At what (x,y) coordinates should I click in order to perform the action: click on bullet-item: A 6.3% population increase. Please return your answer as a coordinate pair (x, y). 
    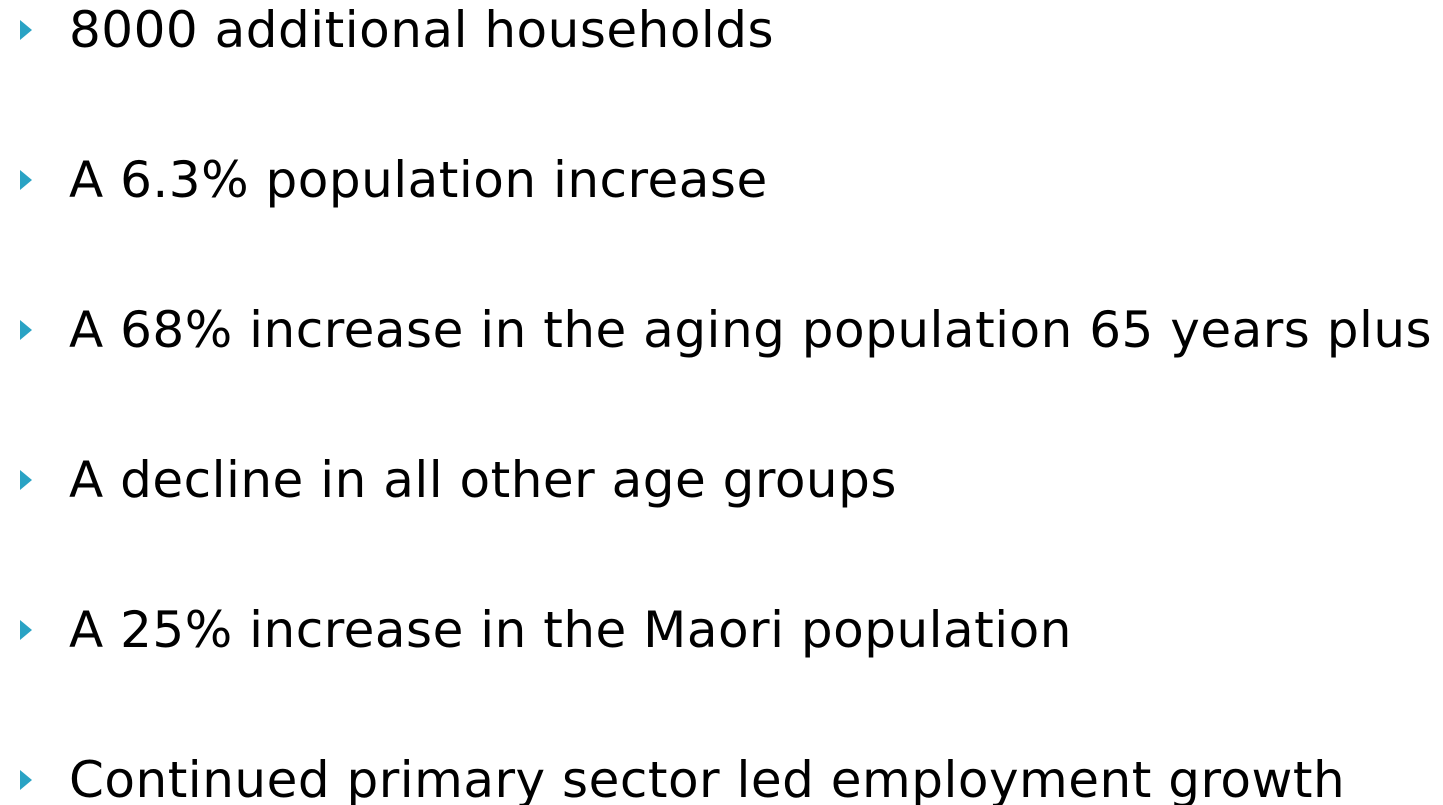
    Looking at the image, I should click on (721, 180).